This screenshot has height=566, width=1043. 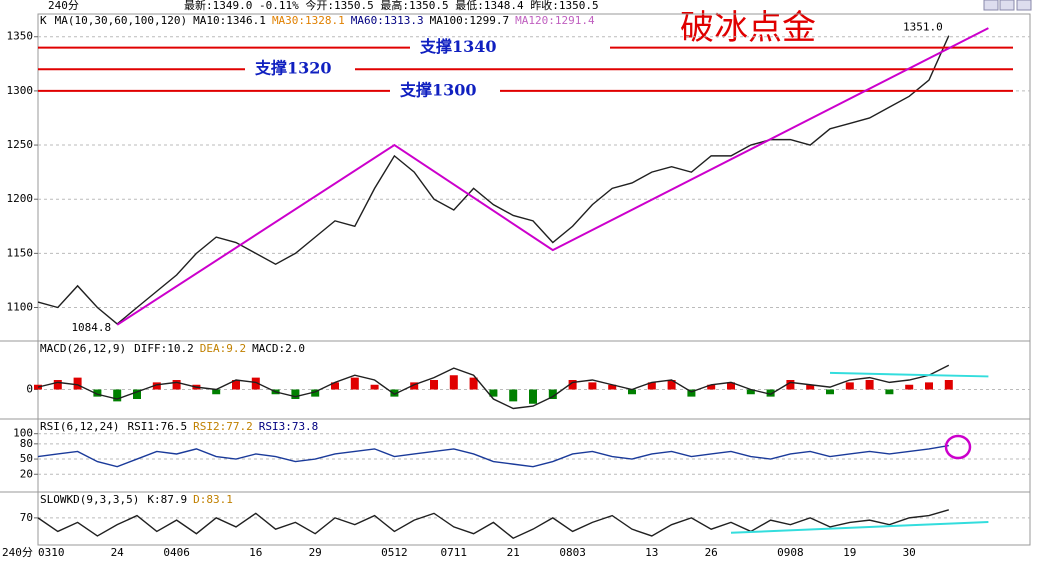 I want to click on x-tick-label: 0406, so click(x=176, y=552).